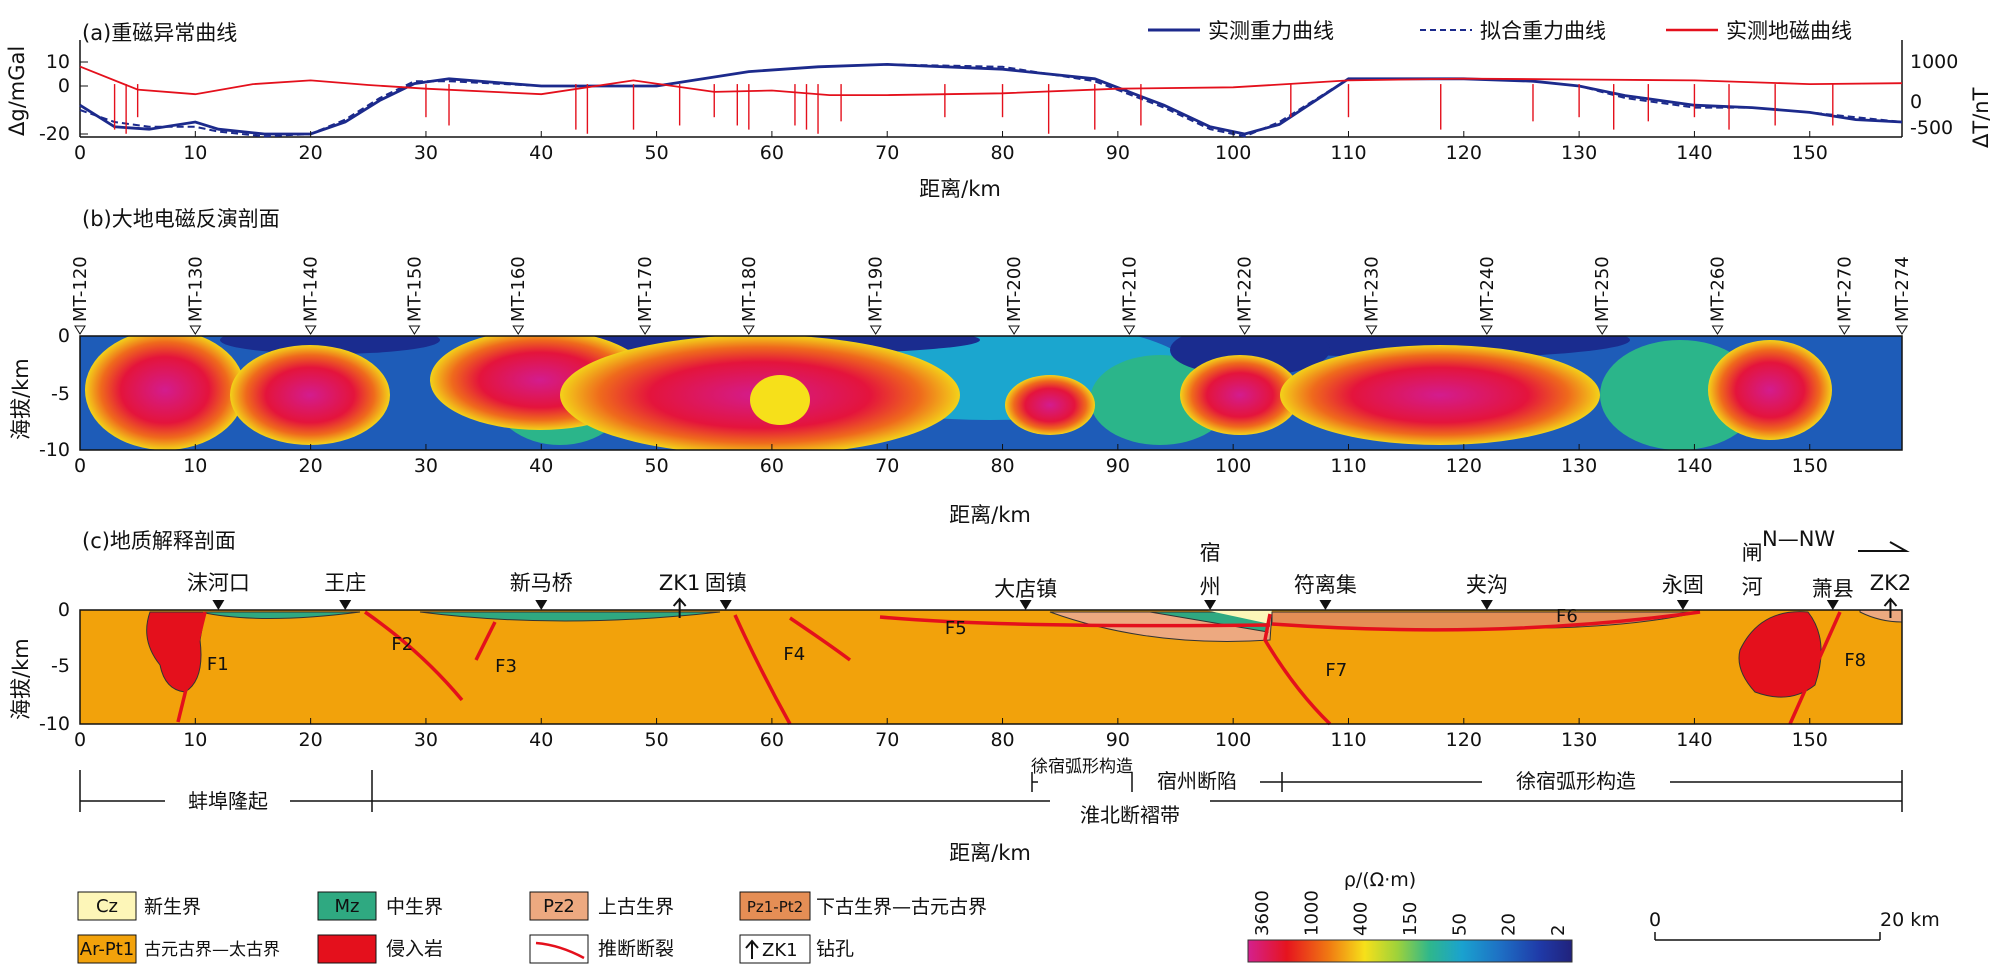  What do you see at coordinates (1271, 31) in the screenshot?
I see `legend-gravity-label: 实测重力曲线` at bounding box center [1271, 31].